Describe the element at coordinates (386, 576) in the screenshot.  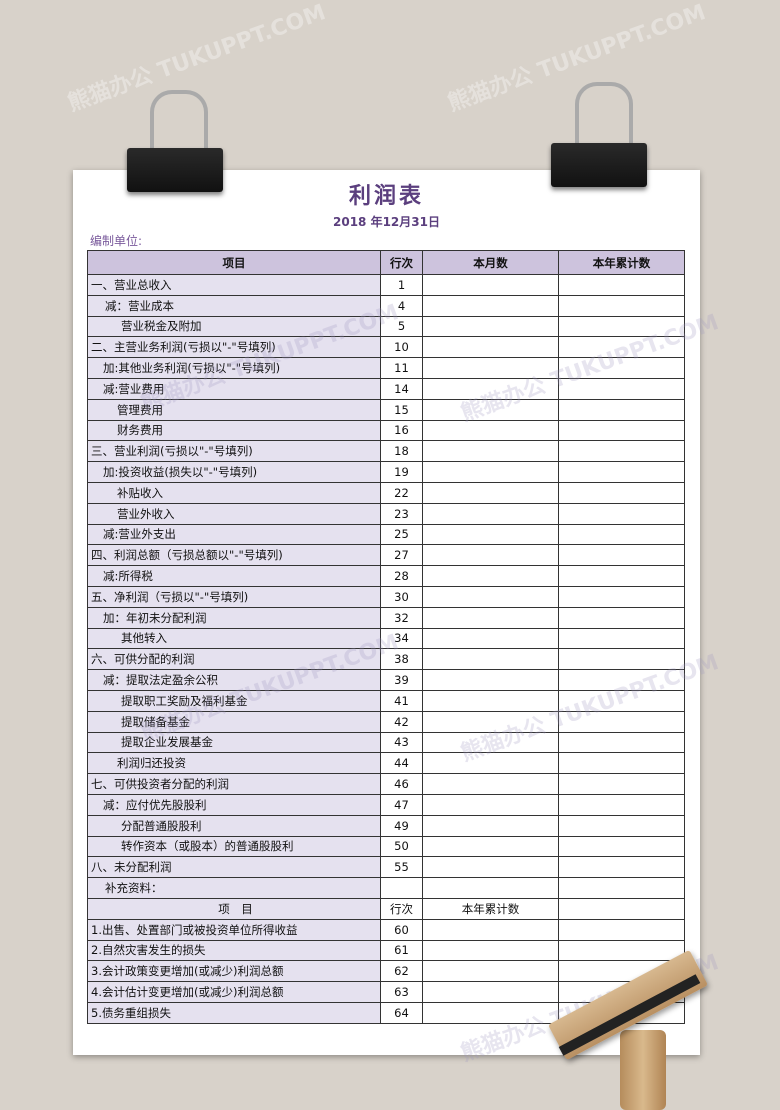
I see `table-row: 减:所得税 28` at that location.